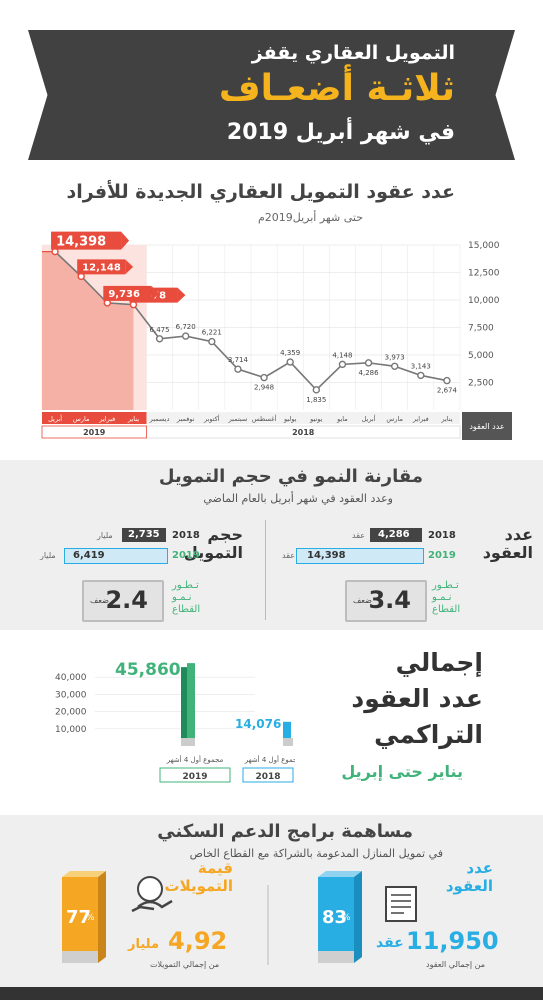  What do you see at coordinates (456, 964) in the screenshot?
I see `support-contracts-caption: من إجمالي العقود` at bounding box center [456, 964].